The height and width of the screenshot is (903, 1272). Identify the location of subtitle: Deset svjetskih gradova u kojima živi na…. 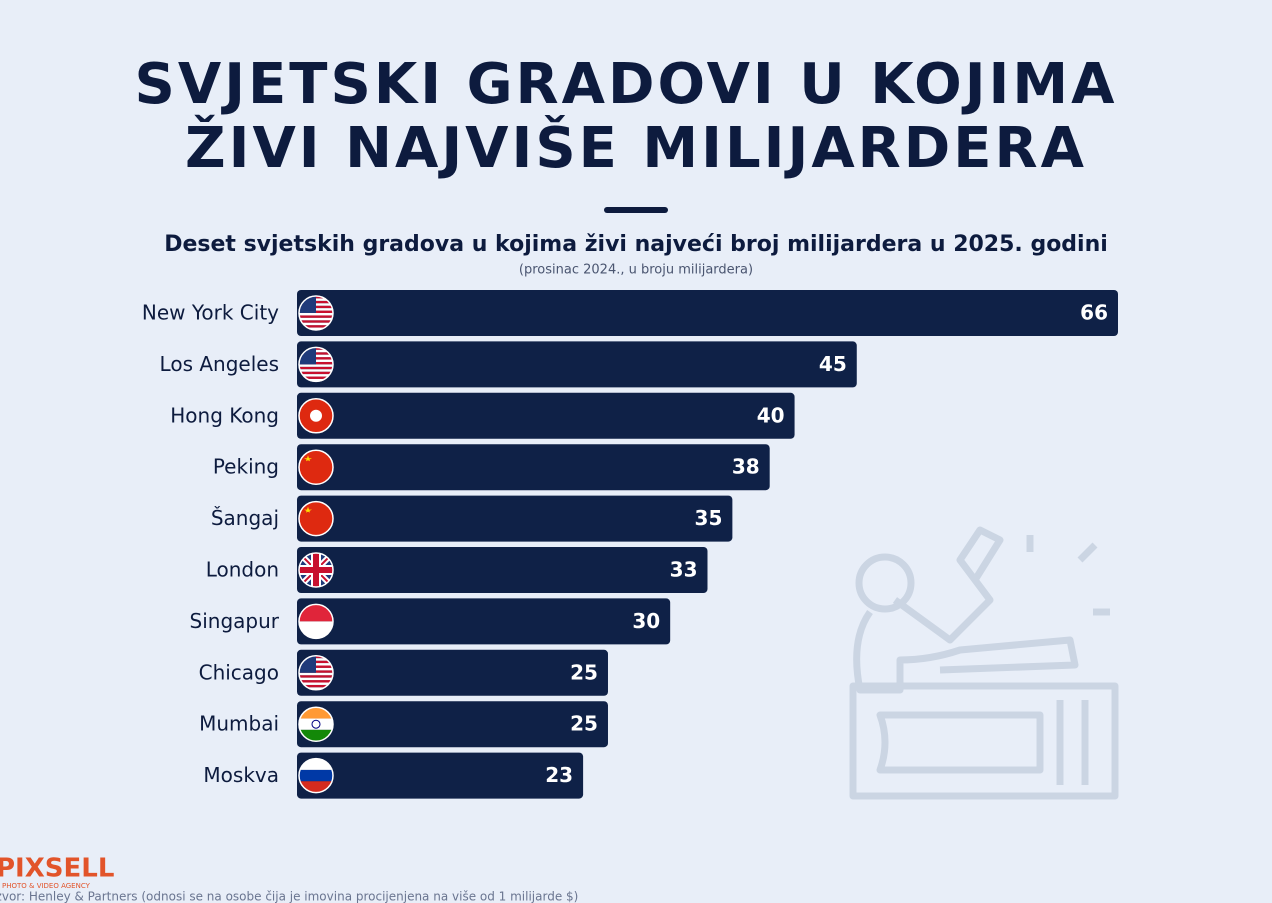
(636, 244).